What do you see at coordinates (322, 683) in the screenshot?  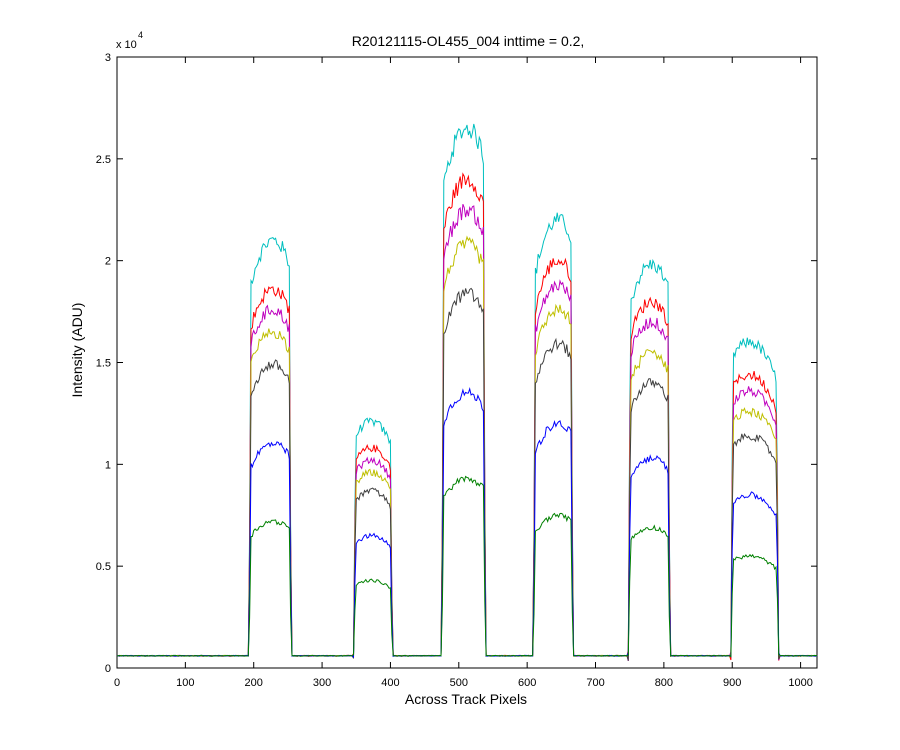 I see `x-tick-label: 300` at bounding box center [322, 683].